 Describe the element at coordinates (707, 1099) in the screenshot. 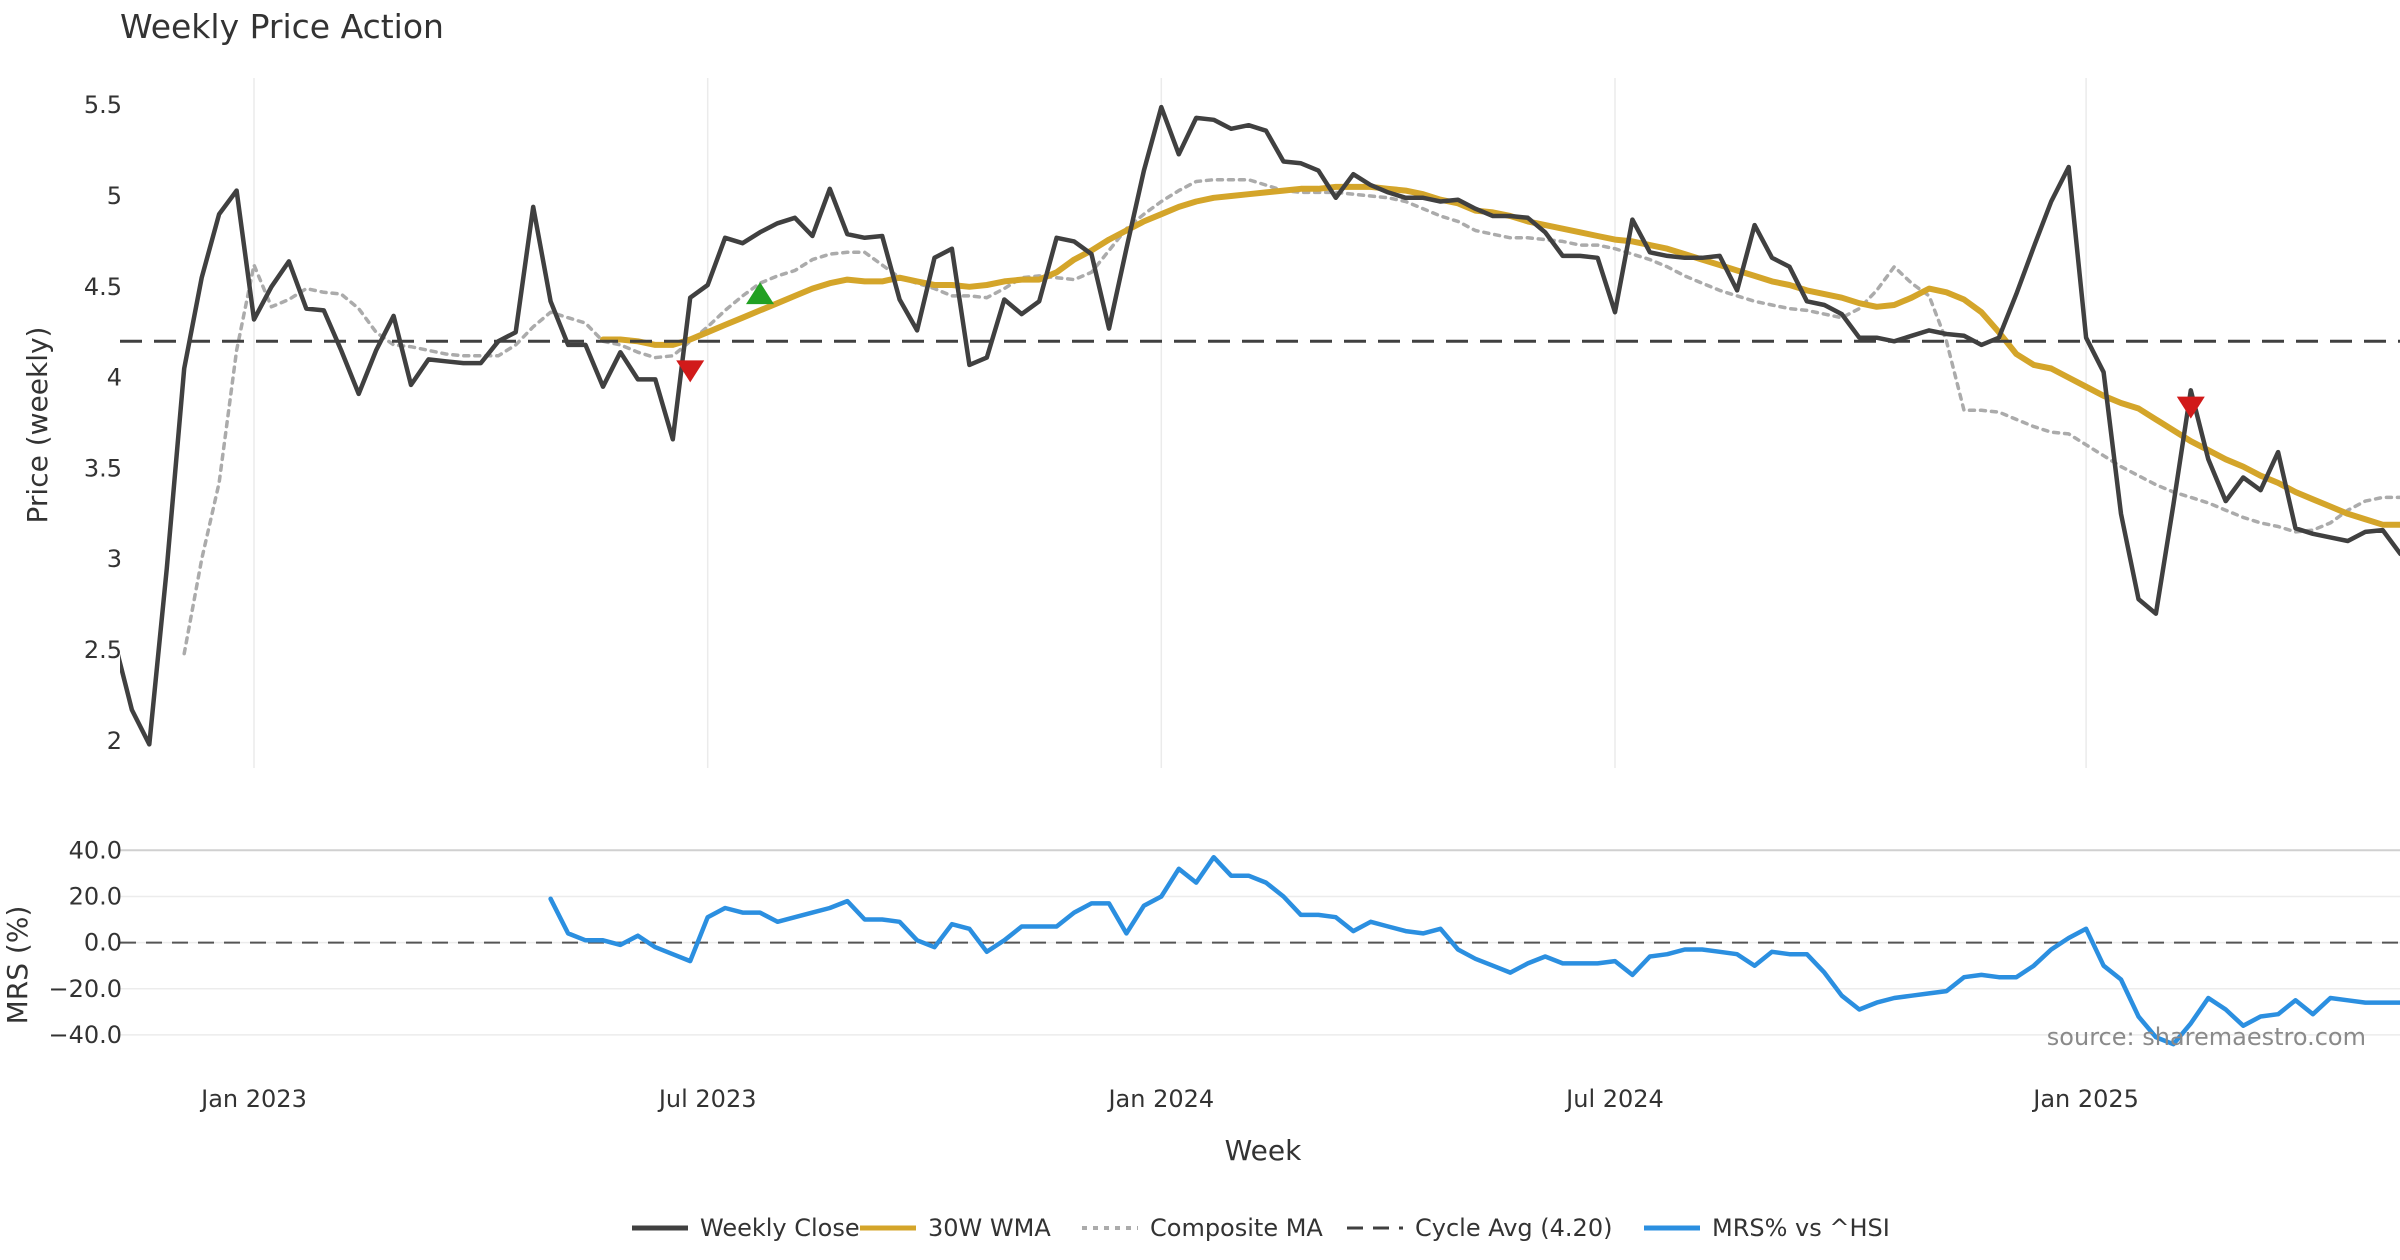

I see `x-tick-label: Jul 2023` at that location.